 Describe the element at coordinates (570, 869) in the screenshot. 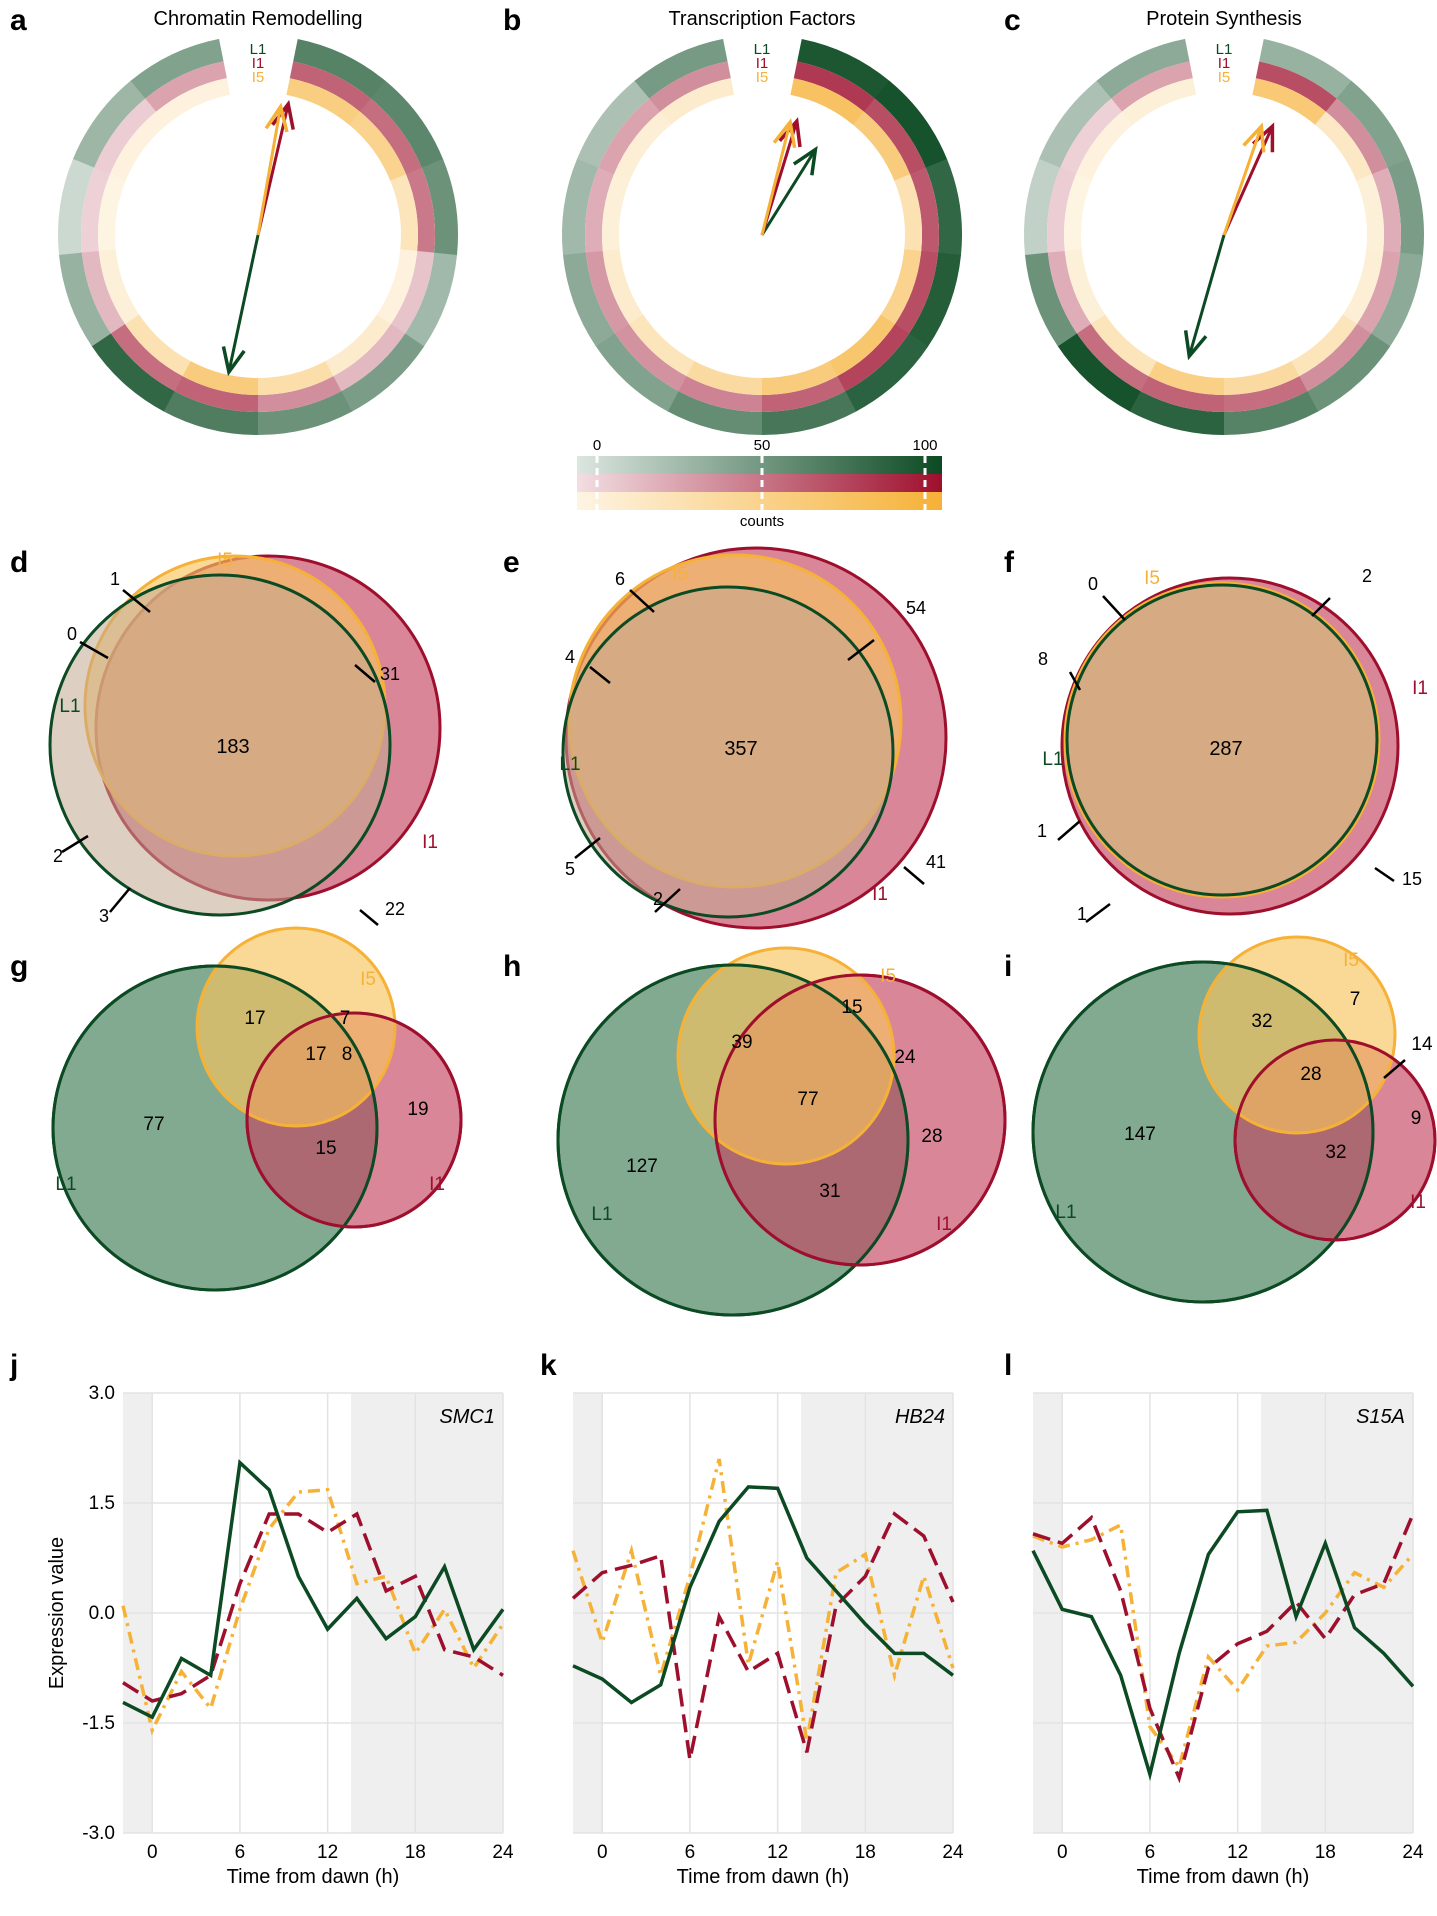

I see `venn-count-e: 5` at that location.